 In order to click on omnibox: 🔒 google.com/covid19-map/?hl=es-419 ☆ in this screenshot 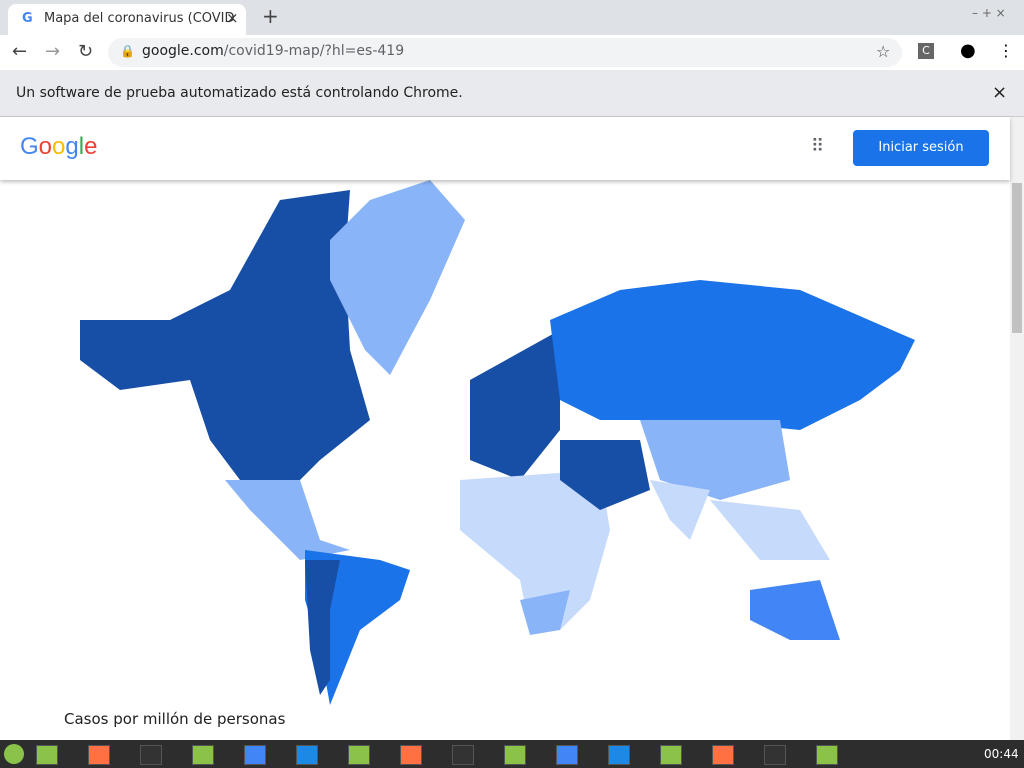, I will do `click(505, 52)`.